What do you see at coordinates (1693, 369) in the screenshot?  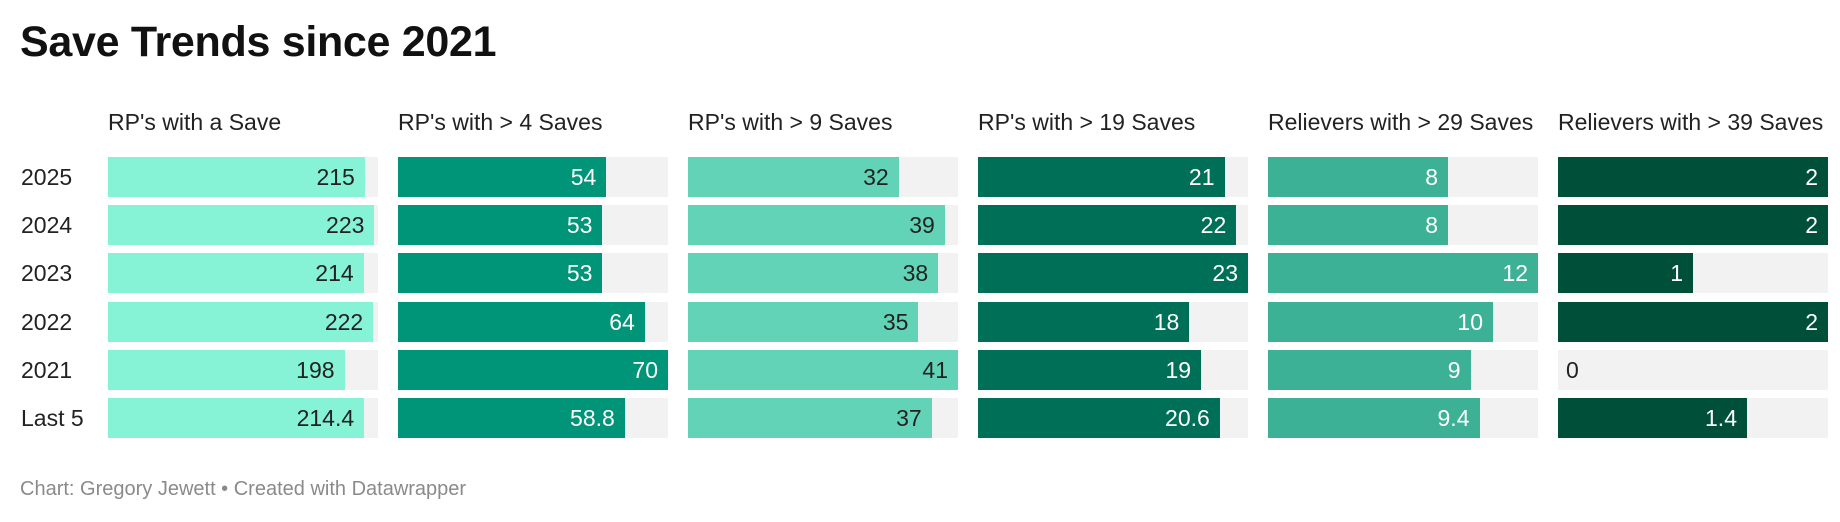 I see `bar-track: 0` at bounding box center [1693, 369].